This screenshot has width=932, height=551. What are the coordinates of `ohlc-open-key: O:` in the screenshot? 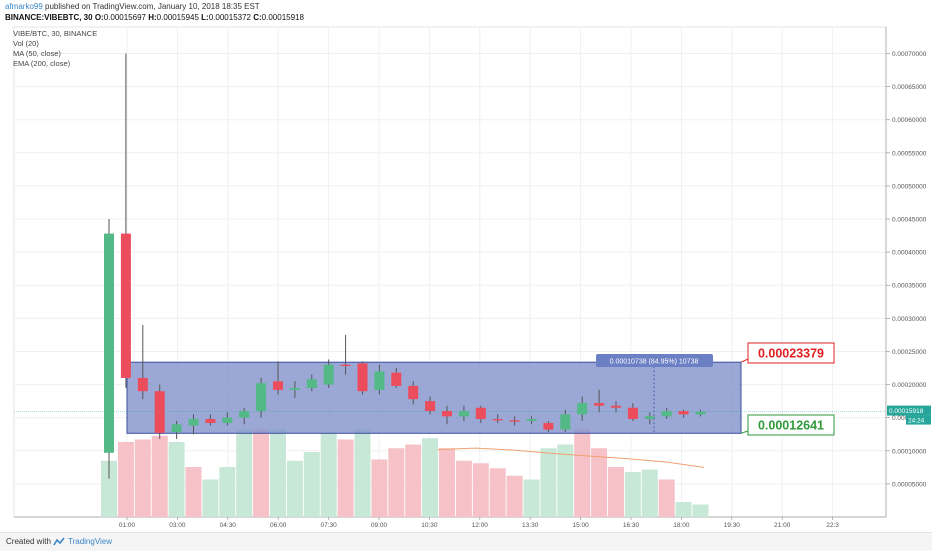 It's located at (99, 17).